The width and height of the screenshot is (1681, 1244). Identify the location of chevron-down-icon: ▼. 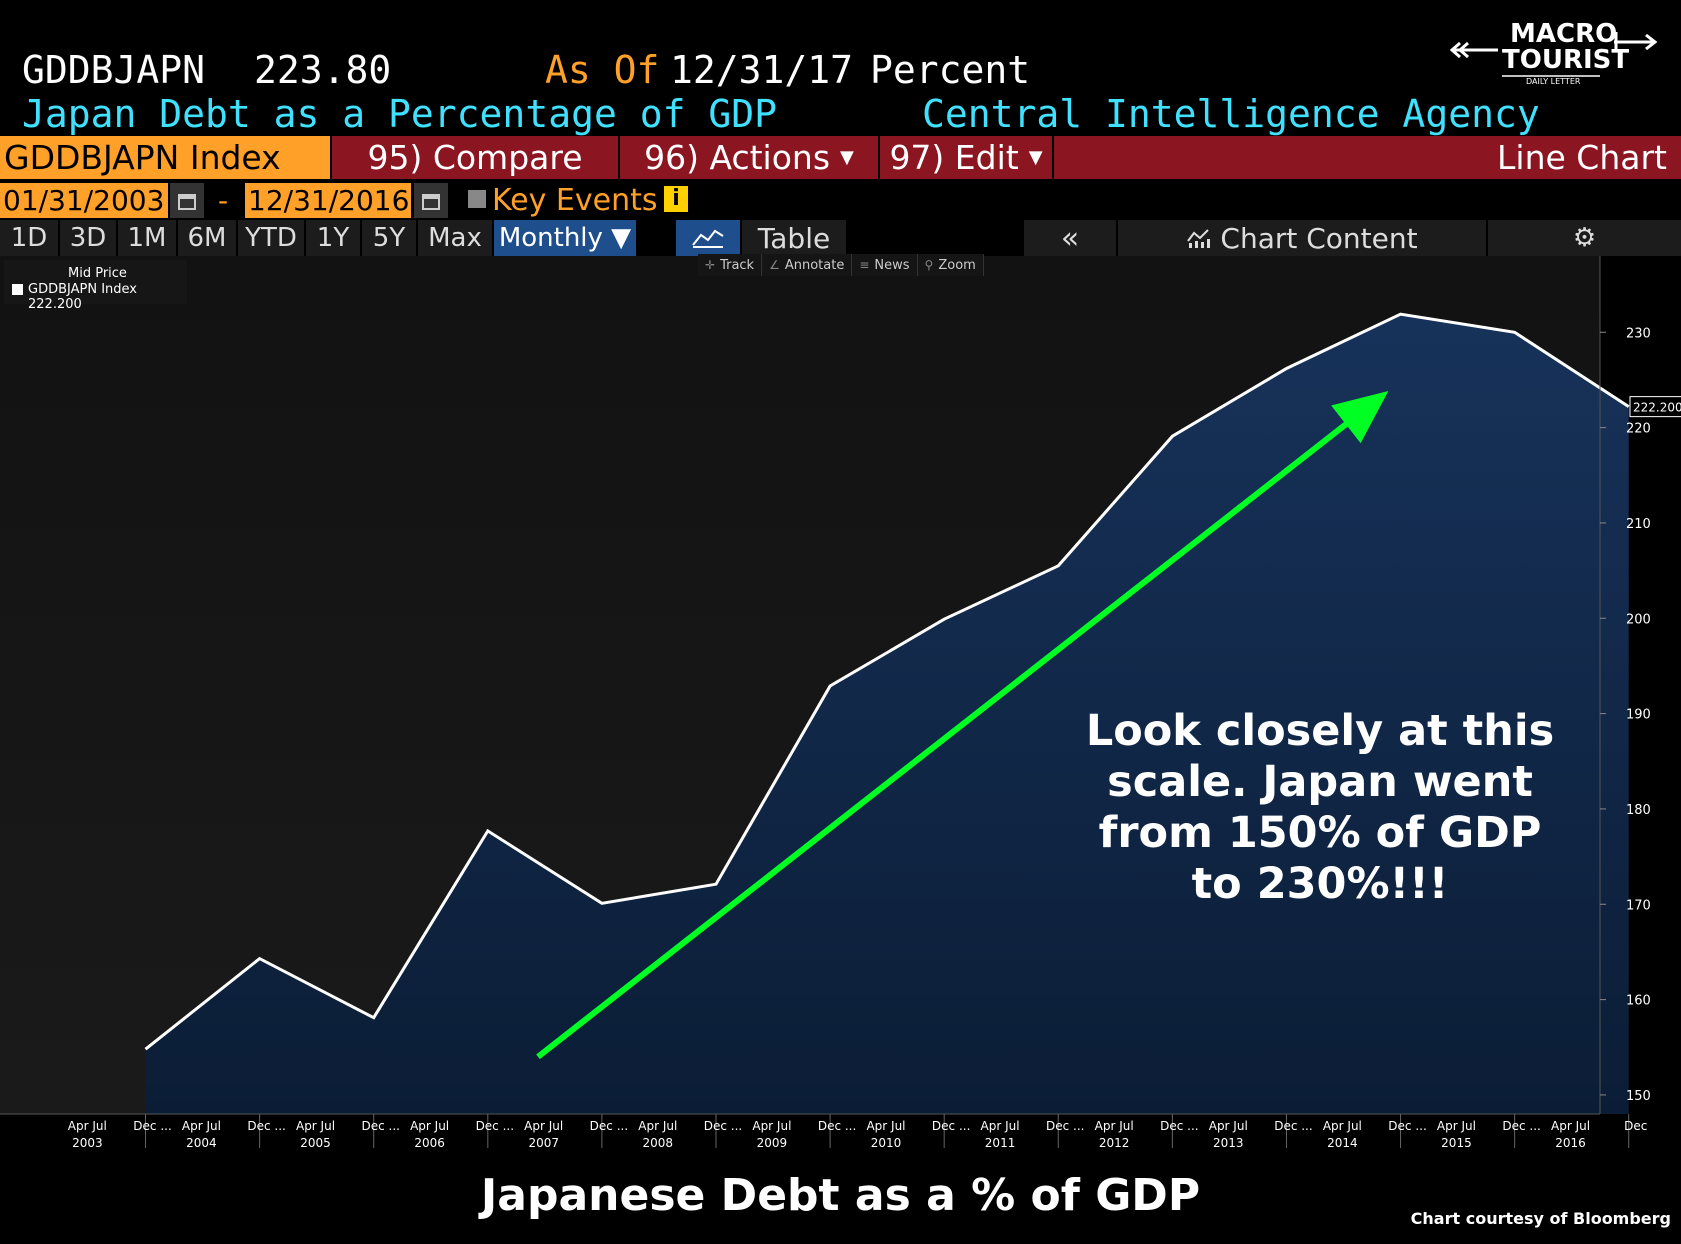
(1035, 157).